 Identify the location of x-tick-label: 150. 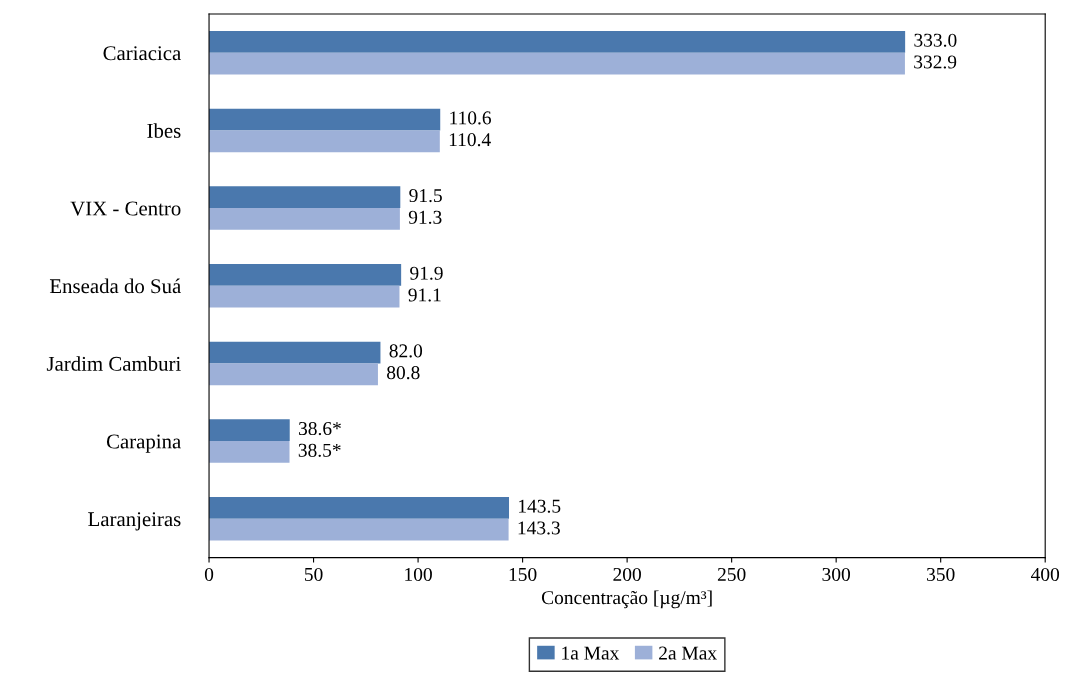
(523, 574).